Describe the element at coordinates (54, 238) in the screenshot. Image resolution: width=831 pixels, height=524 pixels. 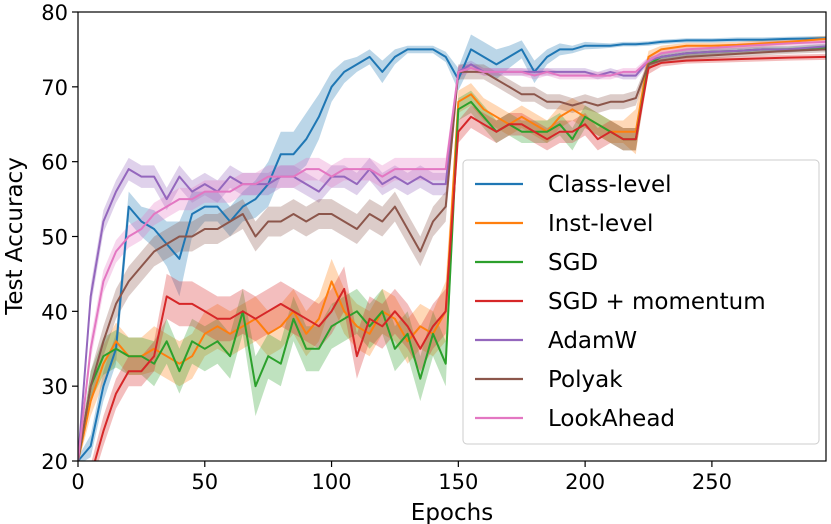
I see `y-tick-label: 50` at that location.